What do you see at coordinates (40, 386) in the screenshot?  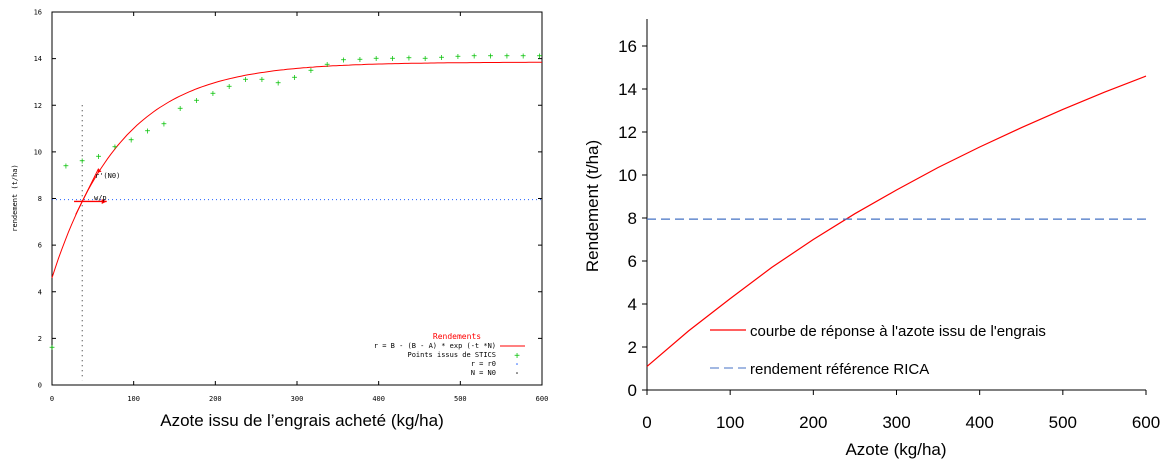 I see `left-y-tick-label: 0` at bounding box center [40, 386].